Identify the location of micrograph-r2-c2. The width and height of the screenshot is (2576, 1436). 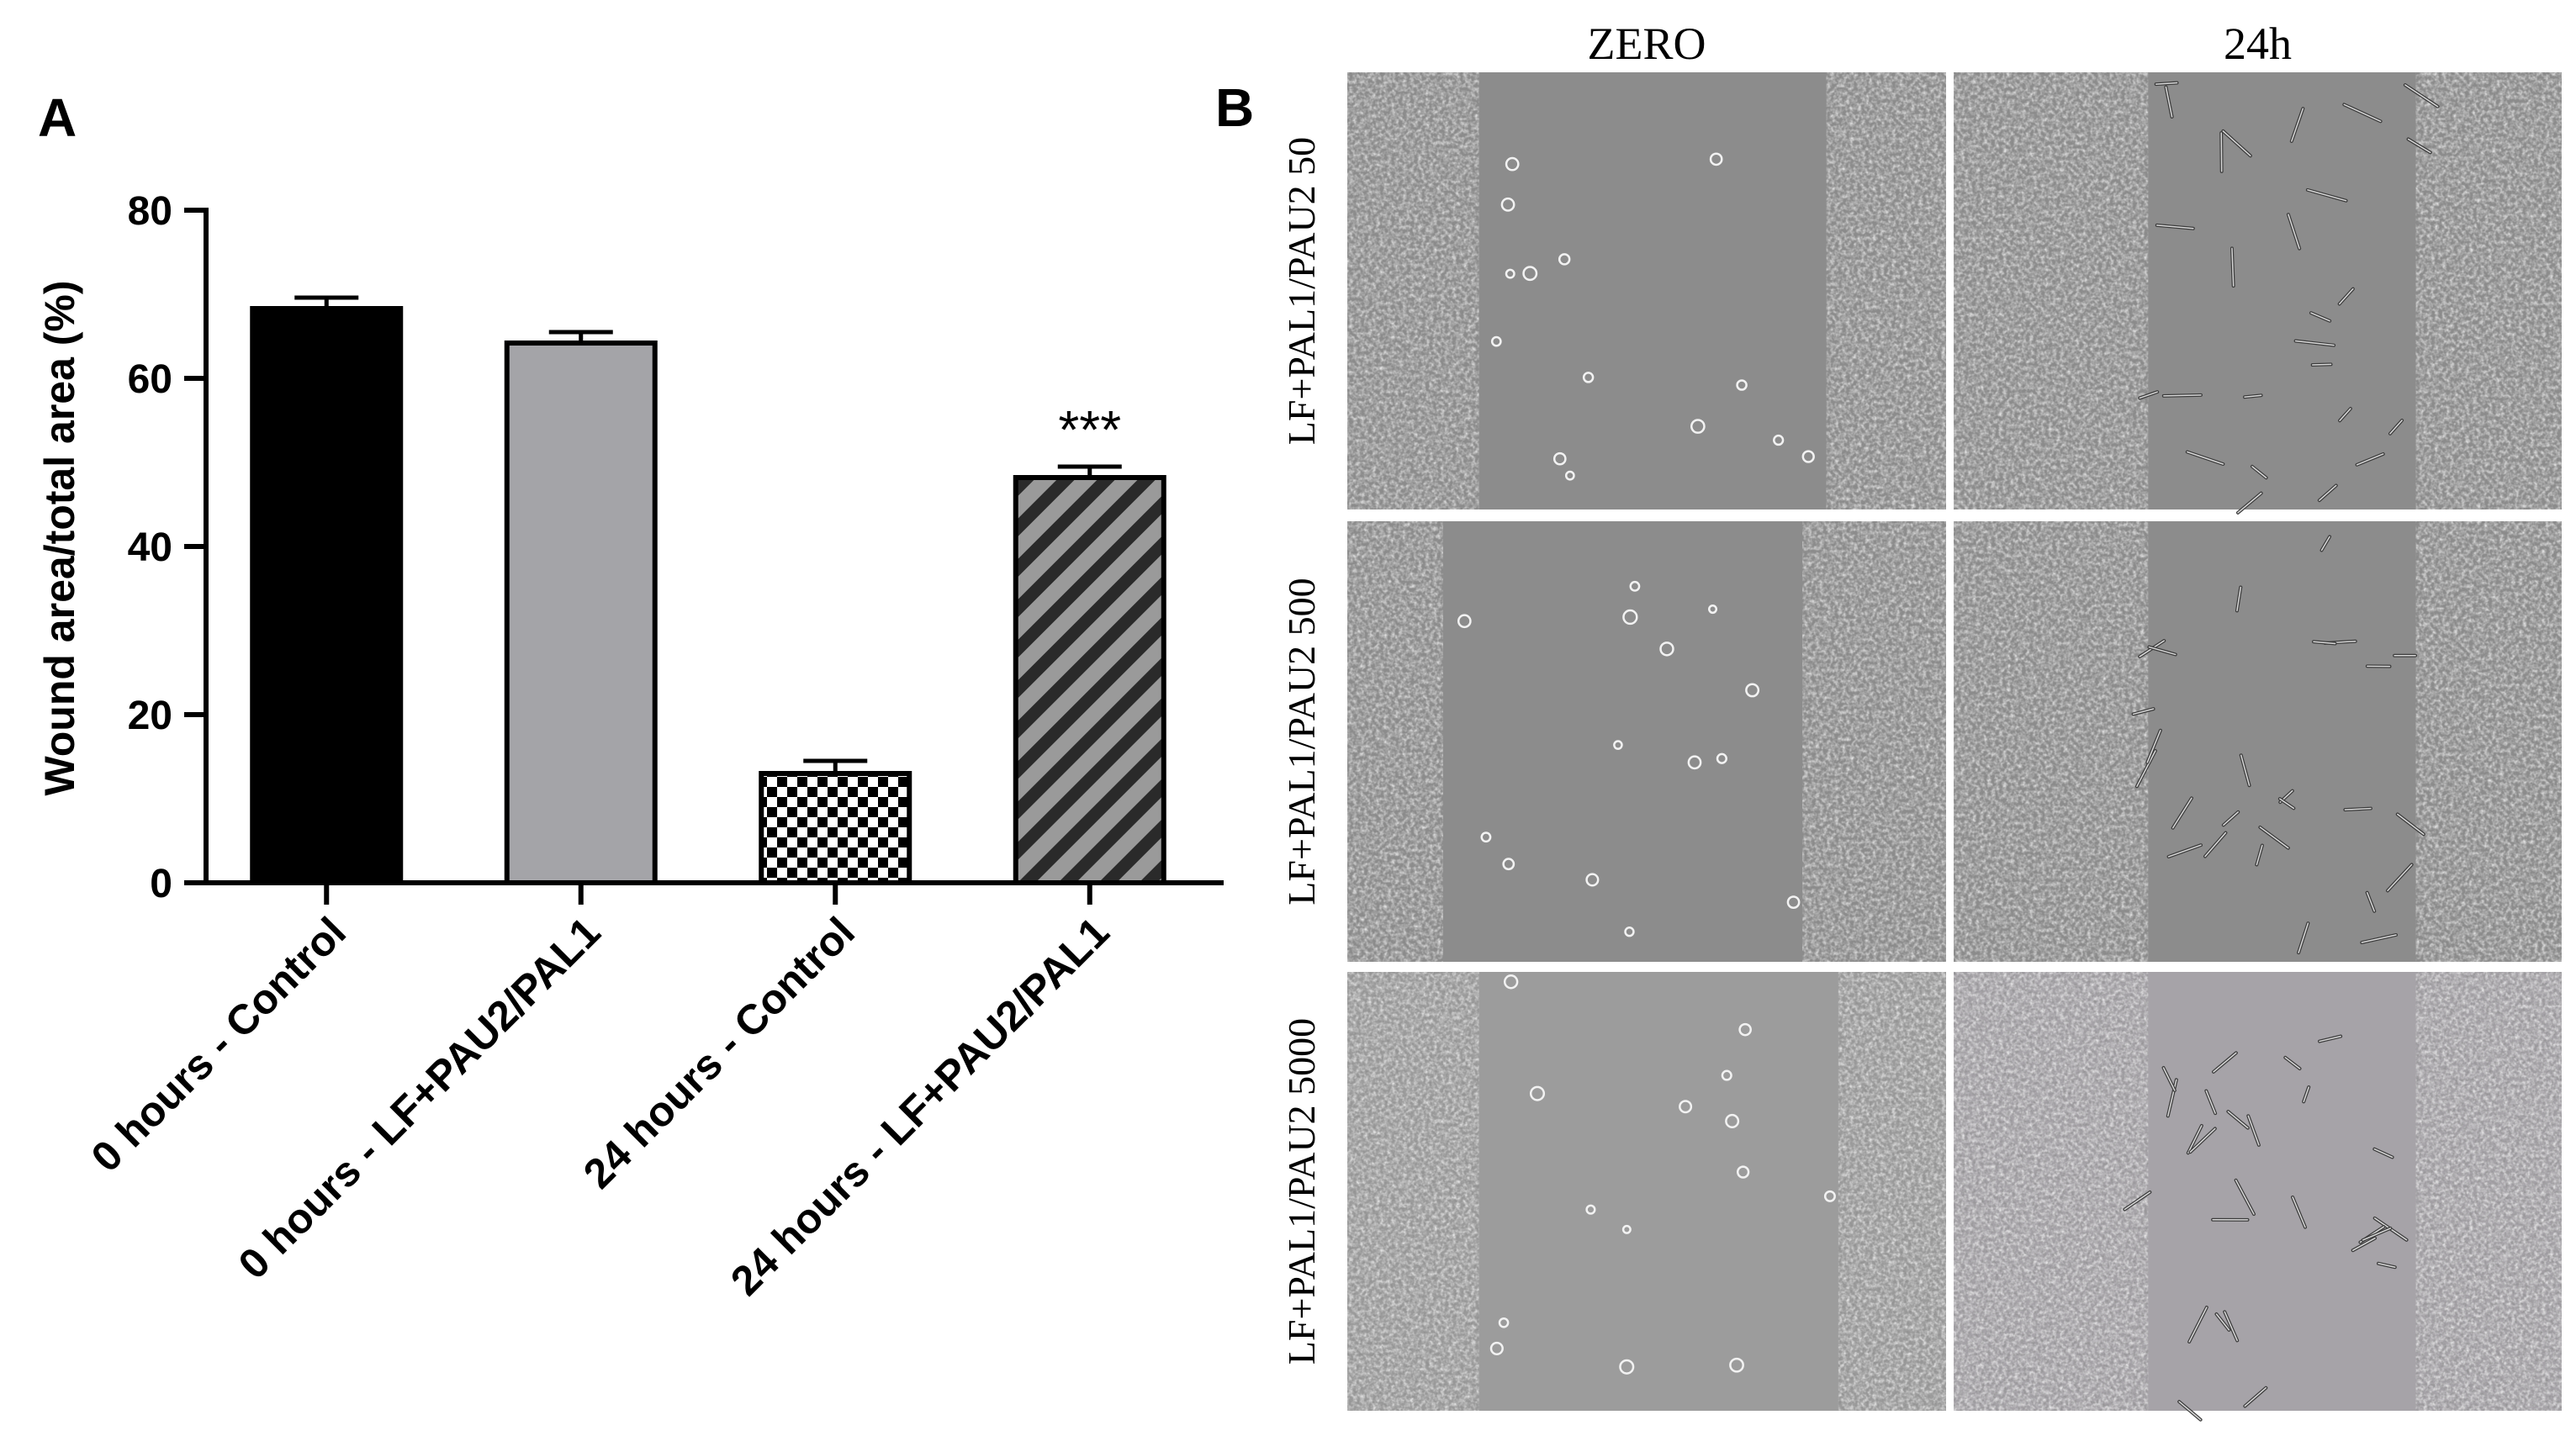
(2258, 741).